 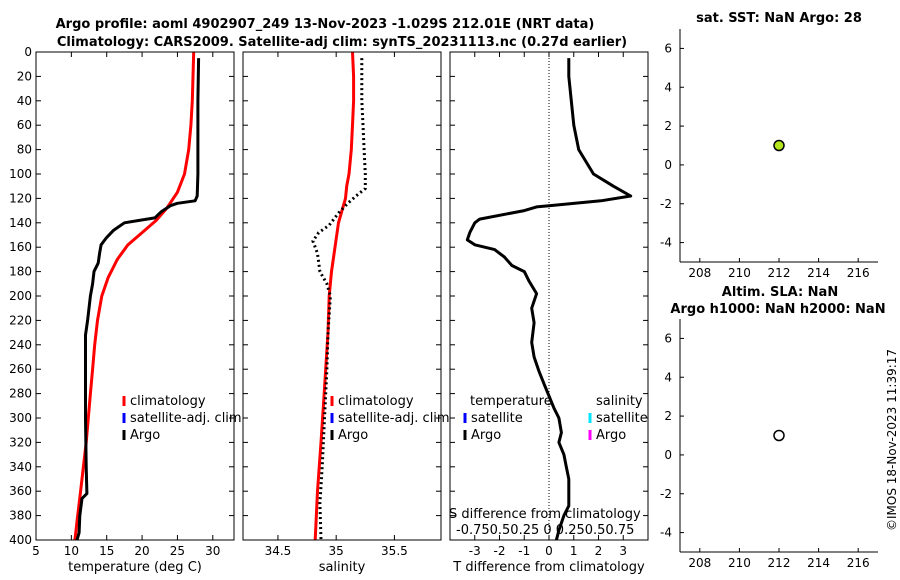 What do you see at coordinates (71, 551) in the screenshot?
I see `x-tick-label: 10` at bounding box center [71, 551].